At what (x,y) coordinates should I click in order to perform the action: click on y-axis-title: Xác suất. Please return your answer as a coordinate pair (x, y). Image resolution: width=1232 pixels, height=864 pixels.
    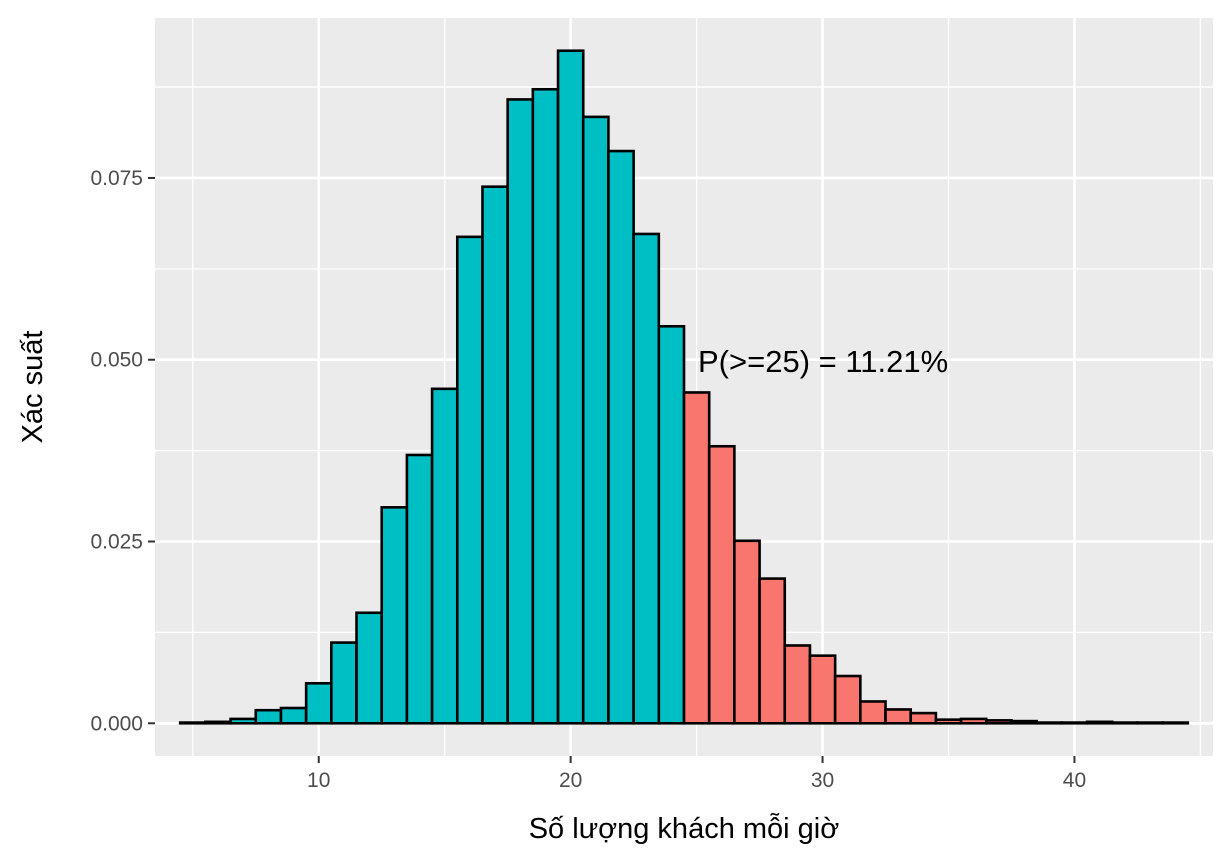
    Looking at the image, I should click on (33, 387).